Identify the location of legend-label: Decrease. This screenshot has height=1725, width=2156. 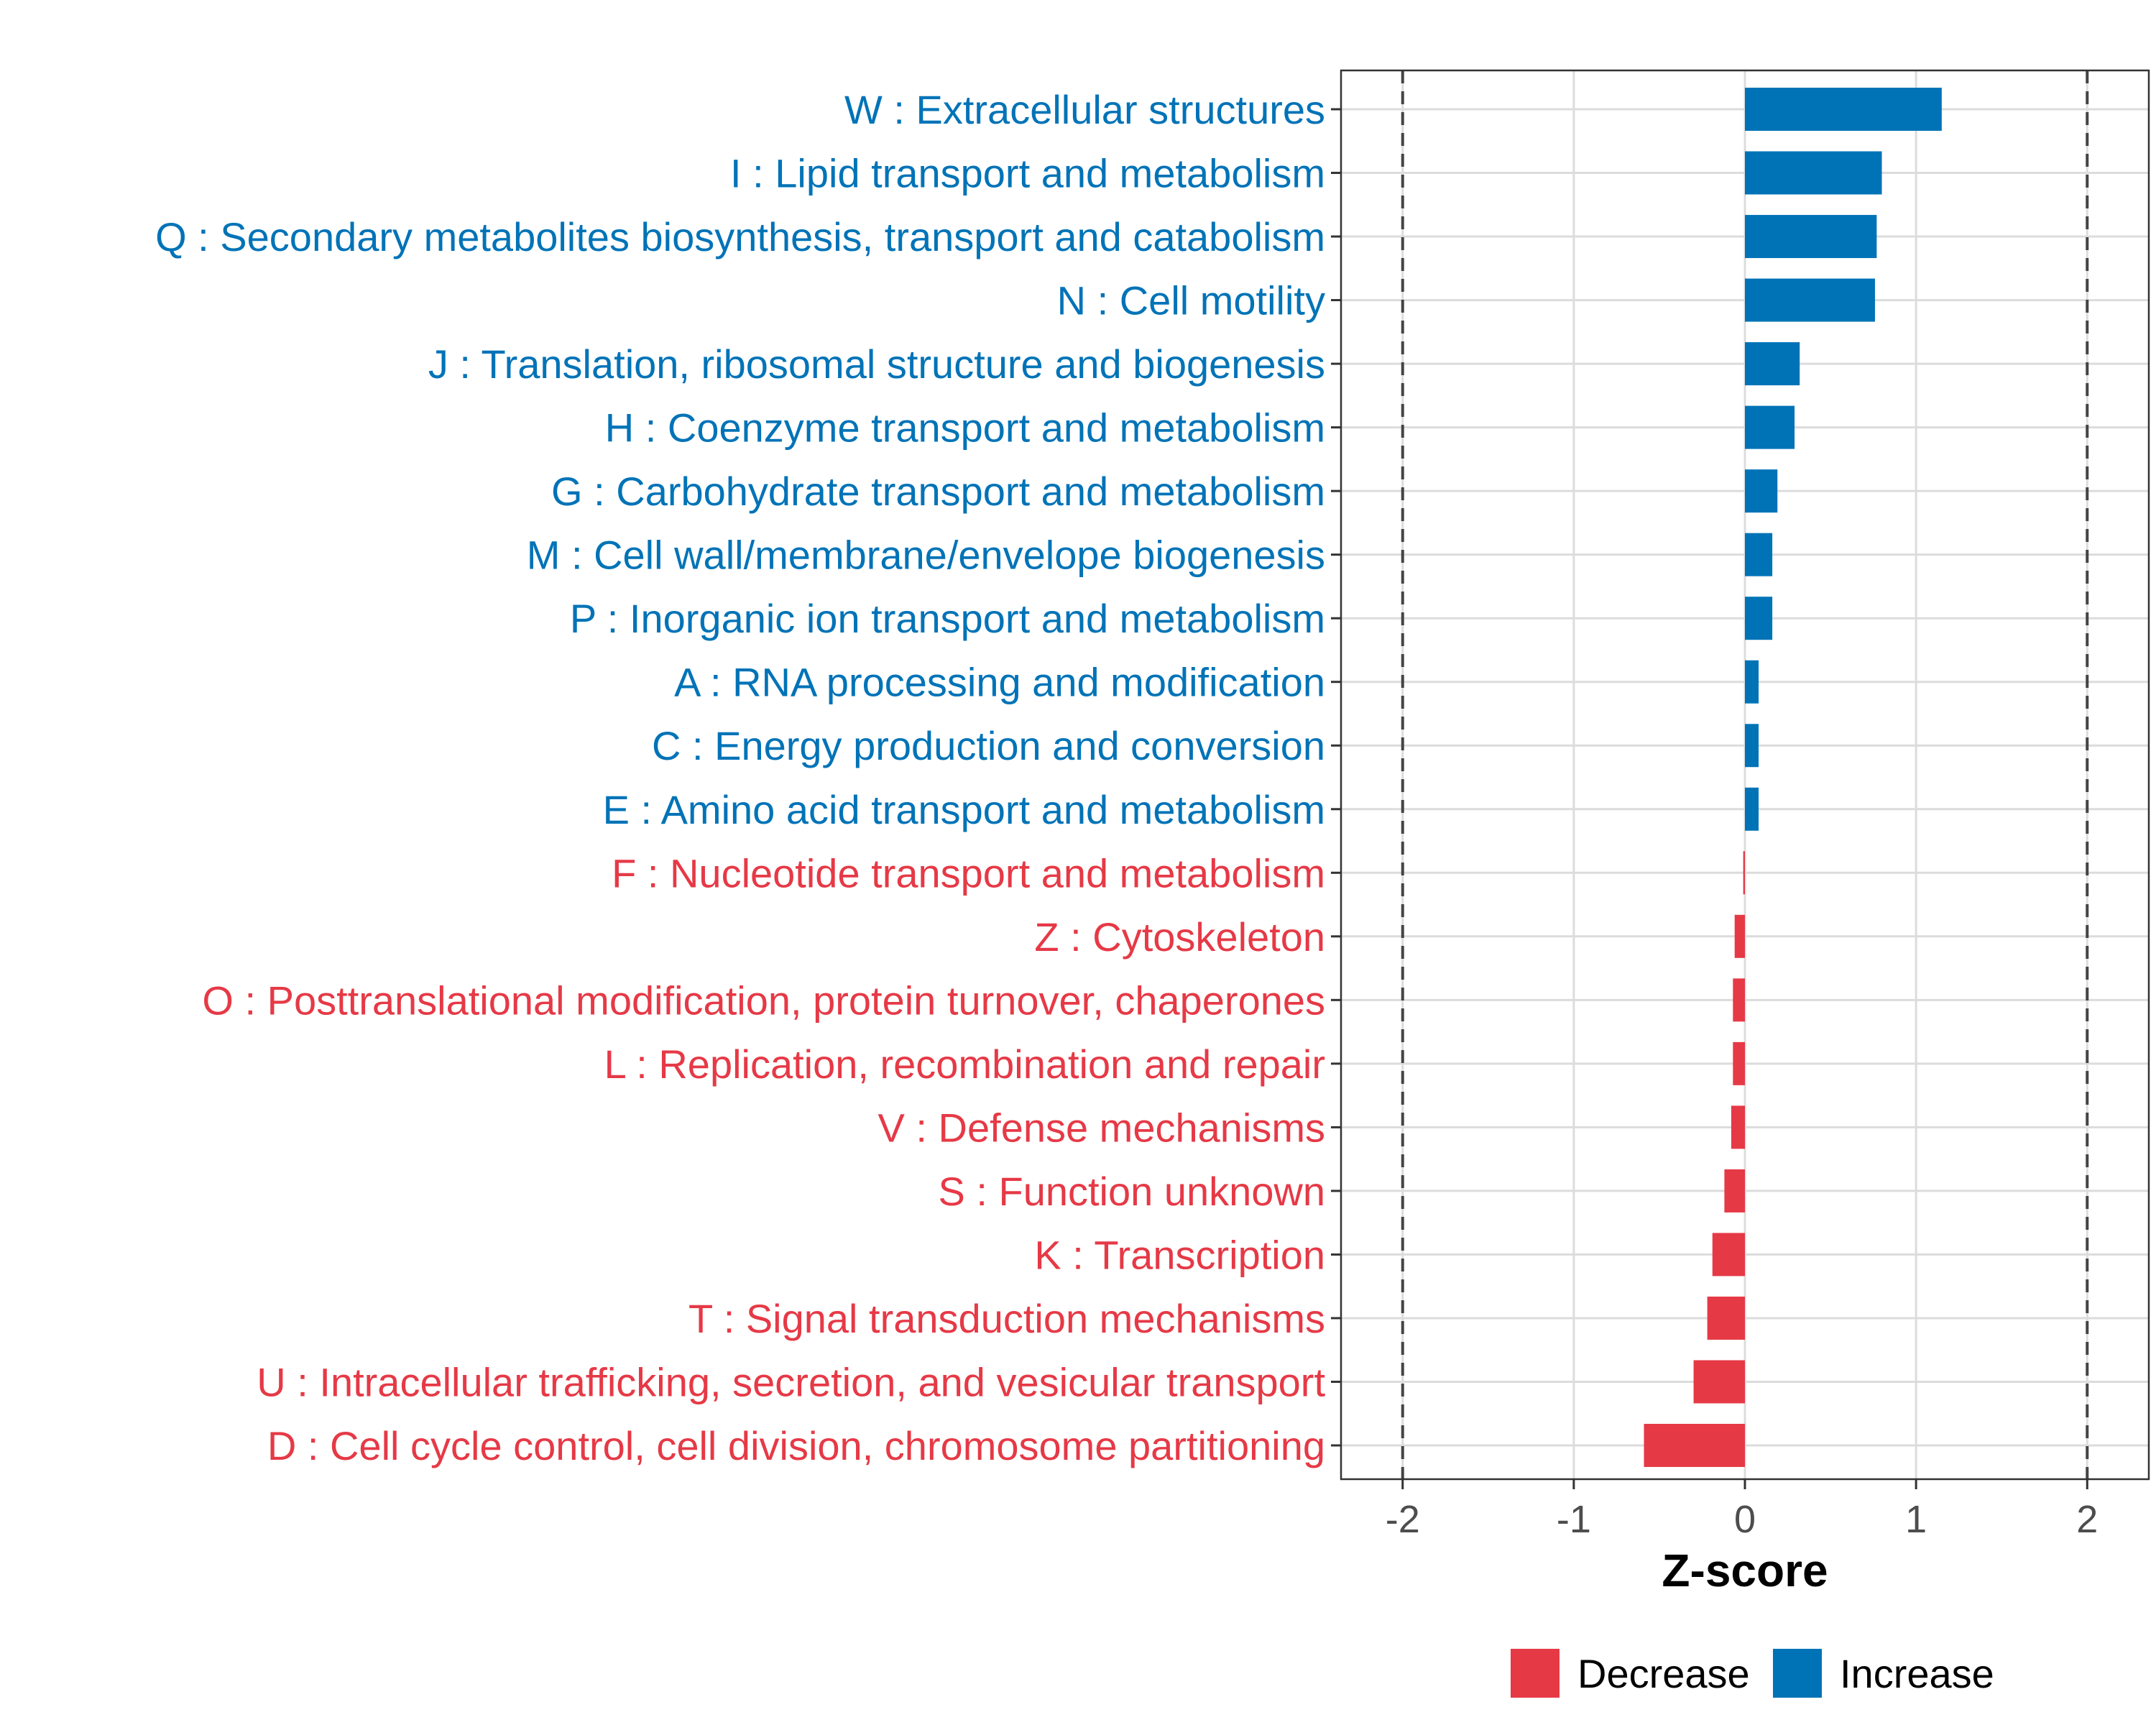
(1664, 1673).